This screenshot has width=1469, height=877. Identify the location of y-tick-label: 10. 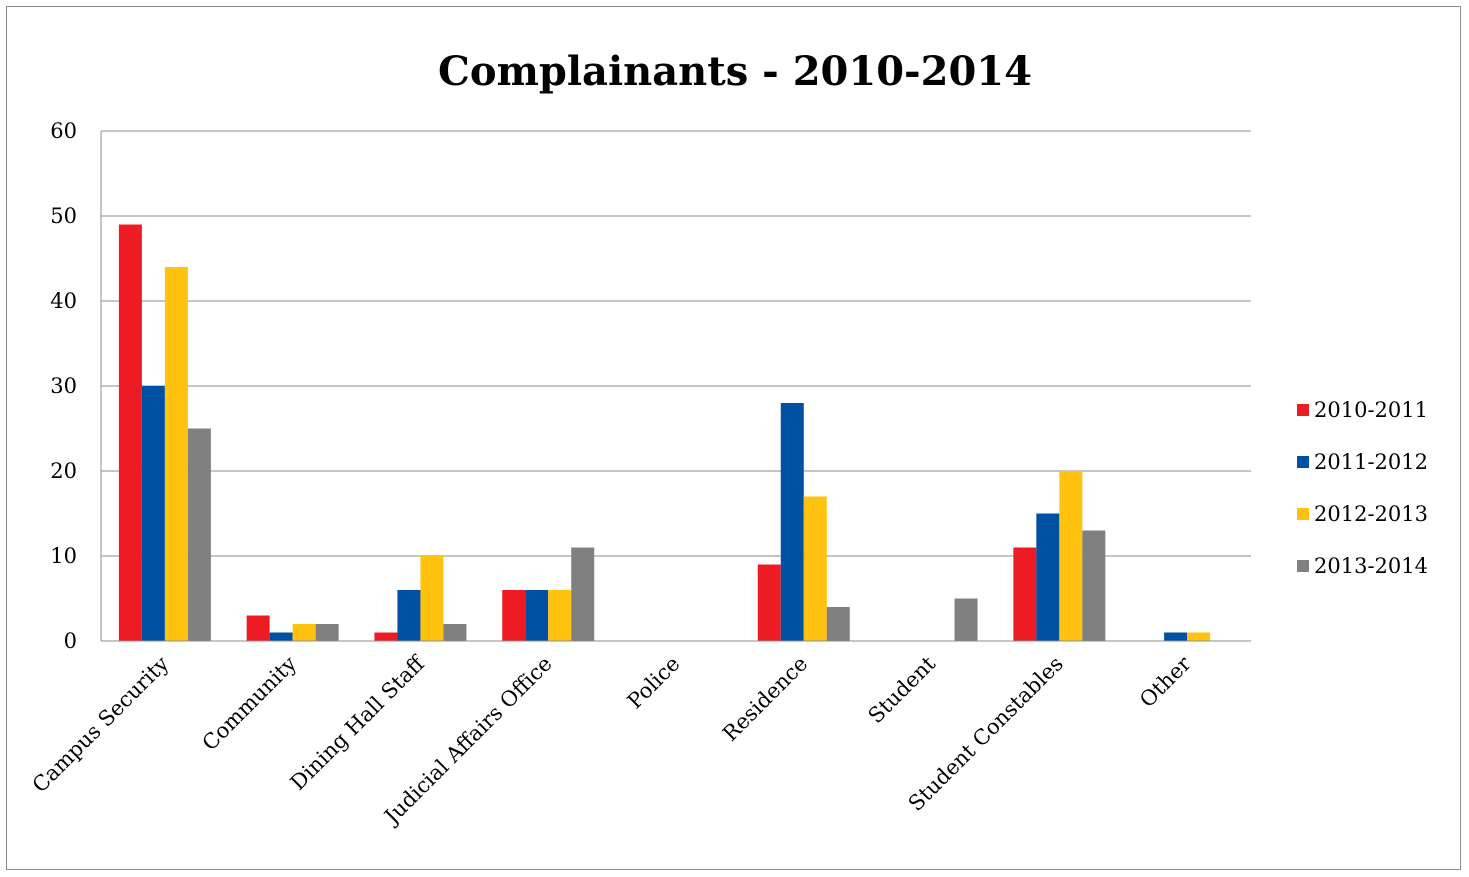
(63, 556).